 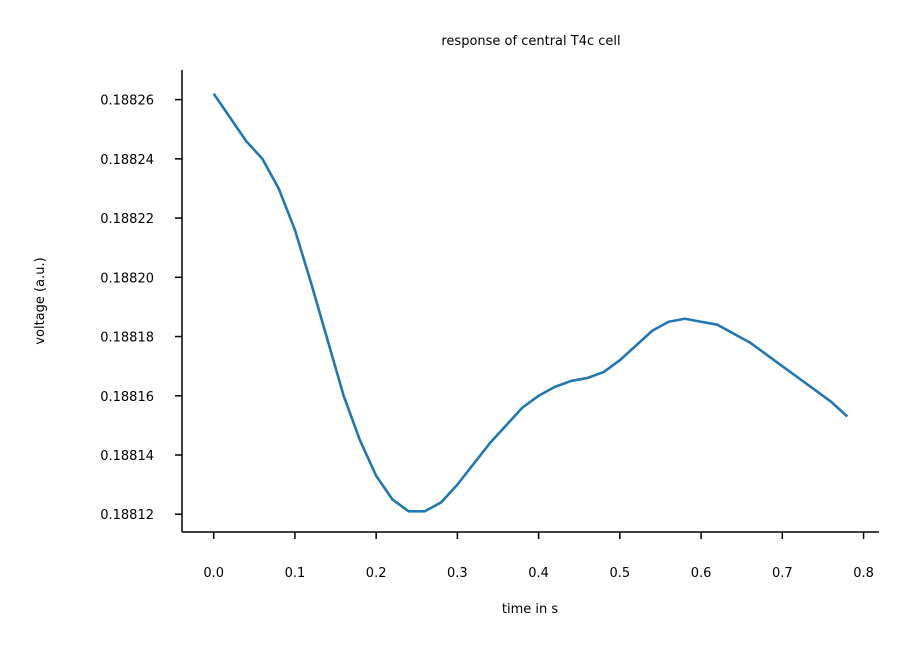 What do you see at coordinates (530, 41) in the screenshot?
I see `chart-title: response of central T4c cell` at bounding box center [530, 41].